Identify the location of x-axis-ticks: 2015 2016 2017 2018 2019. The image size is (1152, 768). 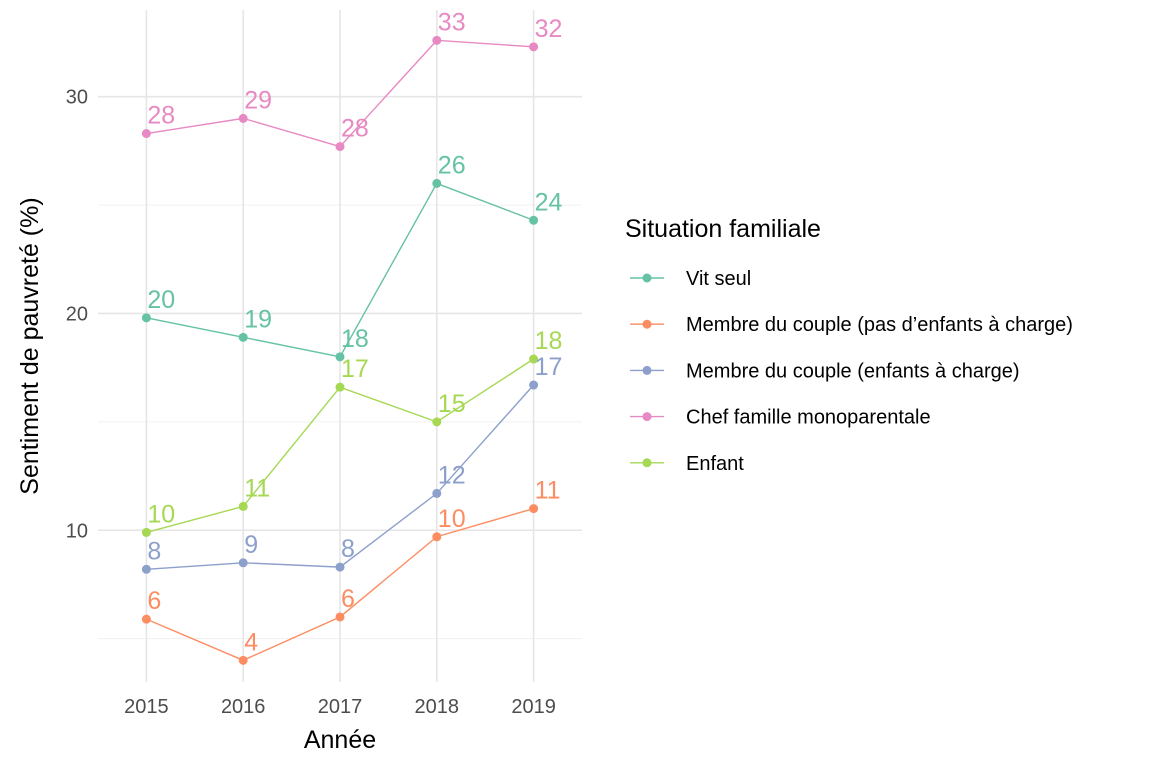
(340, 707).